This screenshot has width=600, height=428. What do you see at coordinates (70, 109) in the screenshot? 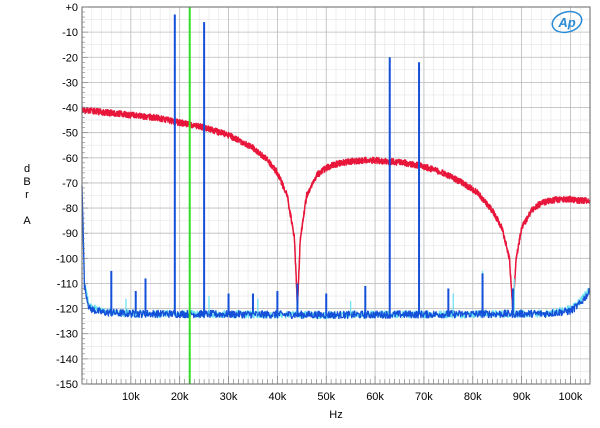
I see `y-tick-label: -40` at bounding box center [70, 109].